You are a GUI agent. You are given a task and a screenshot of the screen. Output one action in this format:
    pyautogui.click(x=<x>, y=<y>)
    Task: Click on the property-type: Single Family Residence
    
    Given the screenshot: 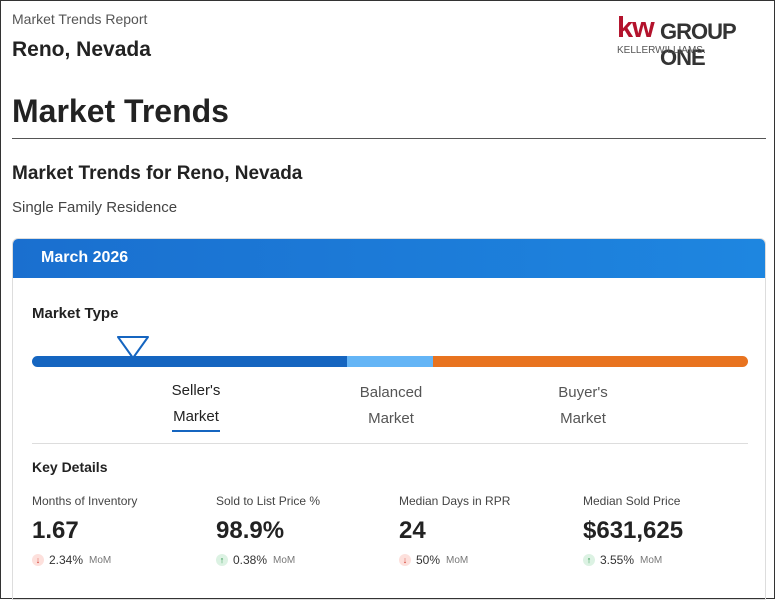 What is the action you would take?
    pyautogui.click(x=95, y=207)
    